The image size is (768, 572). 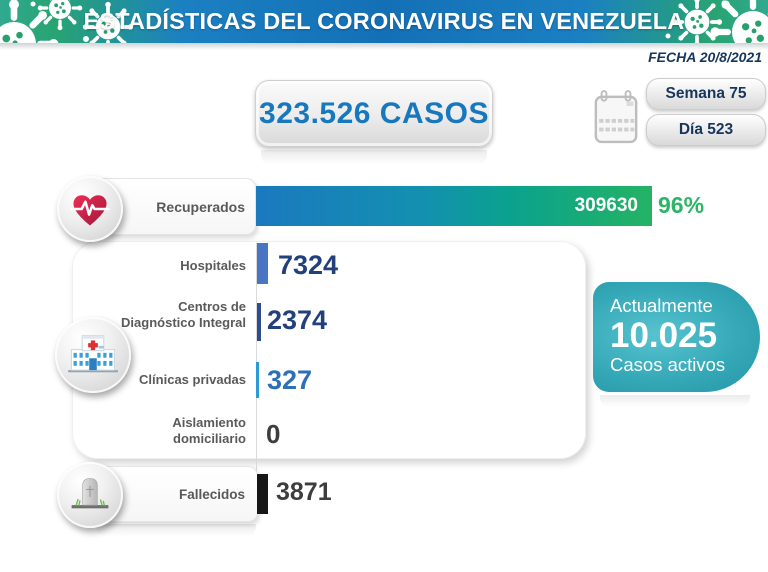 What do you see at coordinates (211, 494) in the screenshot?
I see `deaths-label: Fallecidos` at bounding box center [211, 494].